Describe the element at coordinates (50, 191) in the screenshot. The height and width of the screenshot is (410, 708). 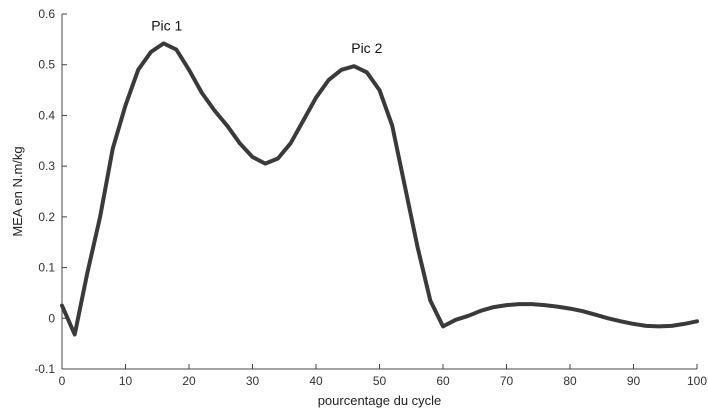
I see `y-ticks: -0.1 0 0.1 0.2 0.3 0.4 0.5 0.6` at that location.